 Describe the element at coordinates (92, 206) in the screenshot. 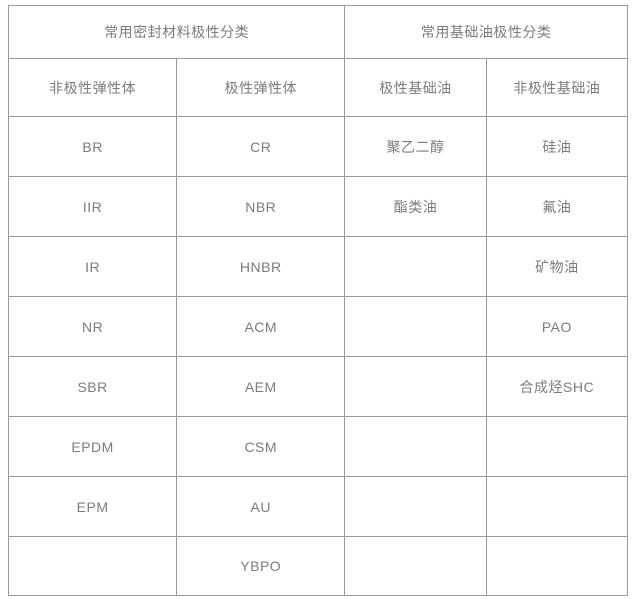

I see `cell-nonpolar-elastomer: IIR` at that location.